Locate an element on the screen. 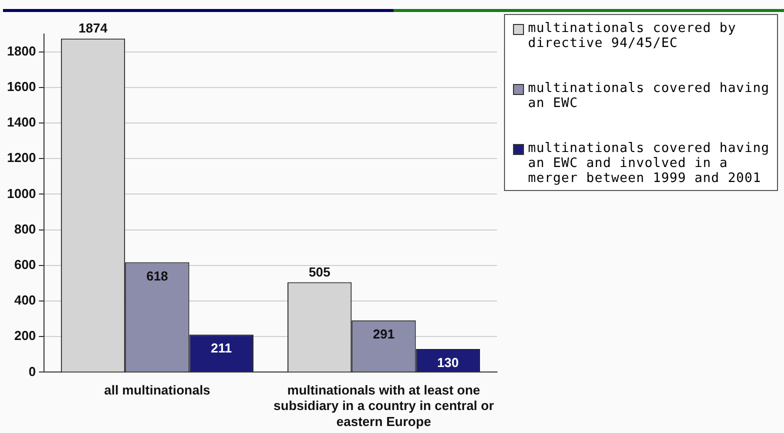 This screenshot has width=784, height=433. x-tick-label: multinationals with at least one subsidiary in a country in central or eastern Europe is located at coordinates (384, 405).